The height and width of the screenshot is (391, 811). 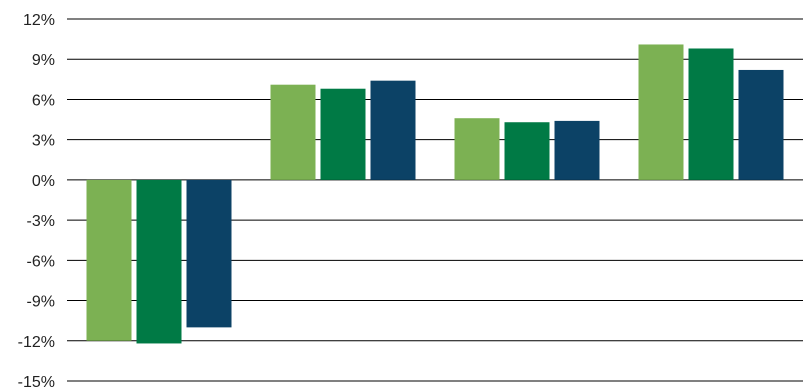 What do you see at coordinates (41, 221) in the screenshot?
I see `y-tick-label: -3%` at bounding box center [41, 221].